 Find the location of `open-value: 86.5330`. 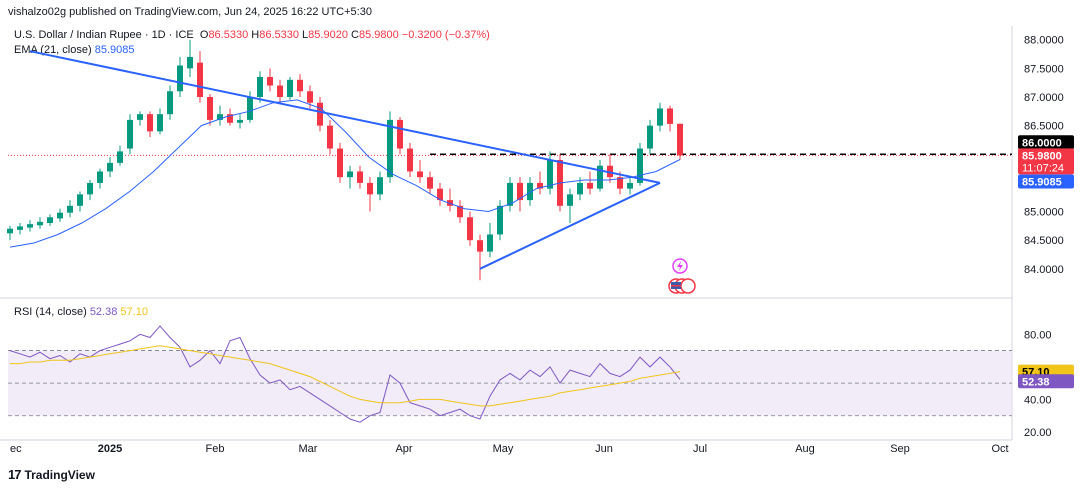

open-value: 86.5330 is located at coordinates (228, 35).